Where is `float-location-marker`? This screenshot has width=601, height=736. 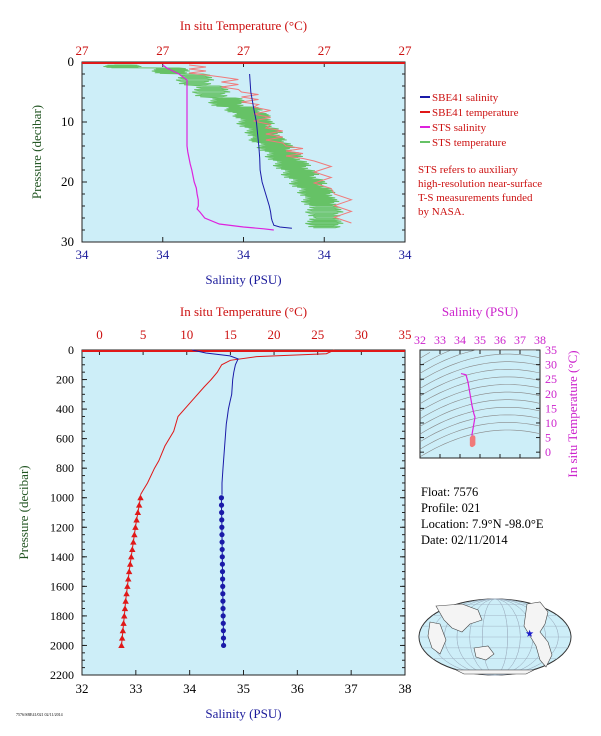
float-location-marker is located at coordinates (529, 633).